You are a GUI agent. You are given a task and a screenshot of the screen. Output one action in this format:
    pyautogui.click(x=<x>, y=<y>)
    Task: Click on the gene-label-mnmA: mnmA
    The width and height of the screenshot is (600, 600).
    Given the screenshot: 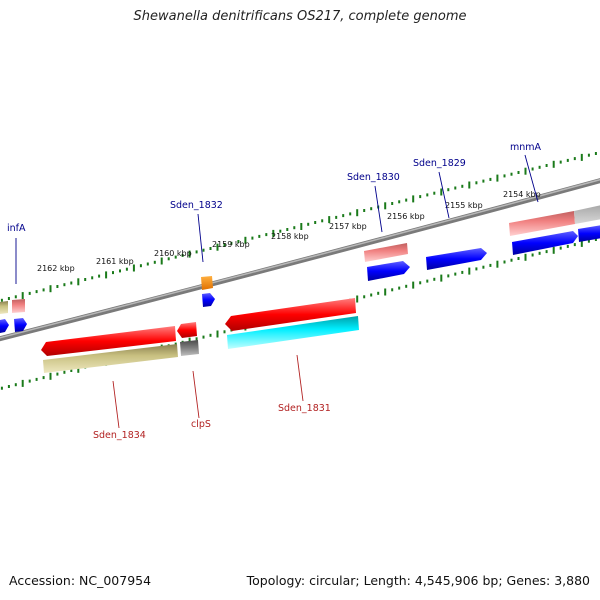 What is the action you would take?
    pyautogui.click(x=526, y=147)
    